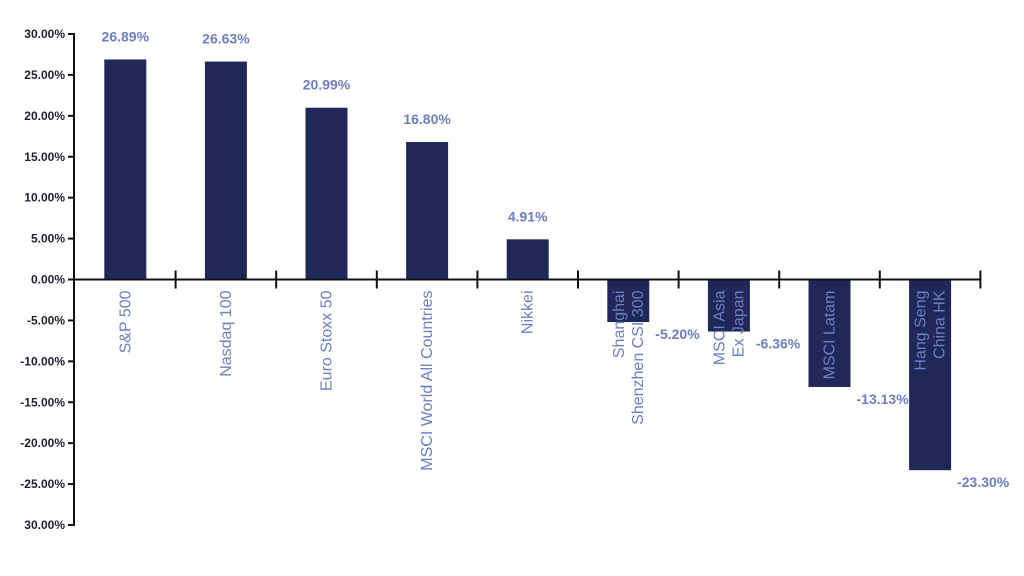  I want to click on category-label: Nikkei, so click(528, 313).